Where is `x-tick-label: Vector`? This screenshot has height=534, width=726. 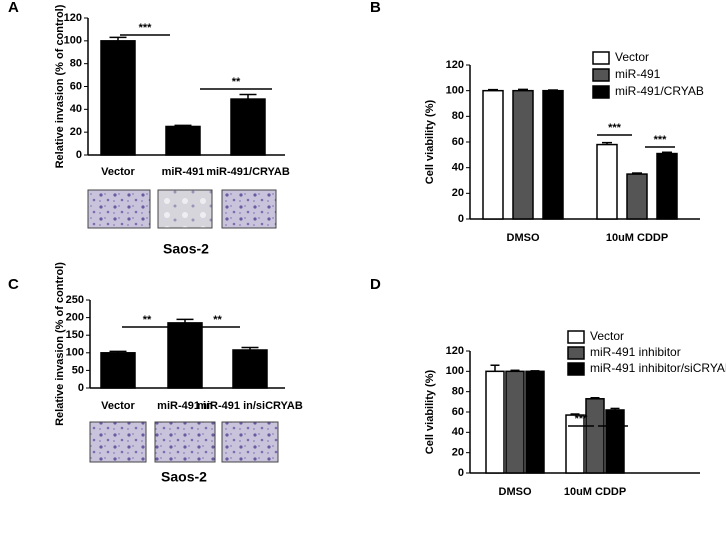
x-tick-label: Vector is located at coordinates (118, 406).